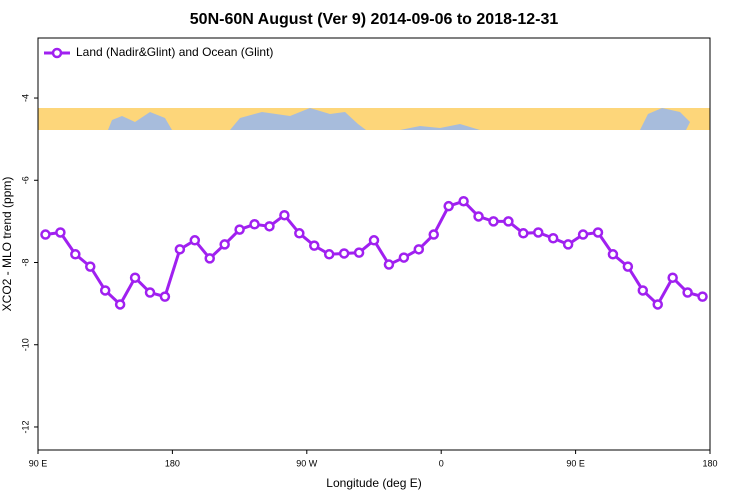 Image resolution: width=750 pixels, height=500 pixels. I want to click on y-tick-label: -10, so click(25, 344).